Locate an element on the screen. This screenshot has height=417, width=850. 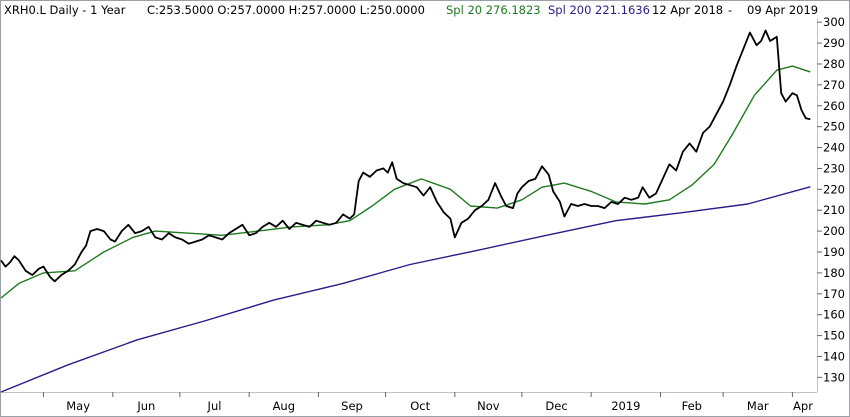
y-tick-label: 240 is located at coordinates (834, 148).